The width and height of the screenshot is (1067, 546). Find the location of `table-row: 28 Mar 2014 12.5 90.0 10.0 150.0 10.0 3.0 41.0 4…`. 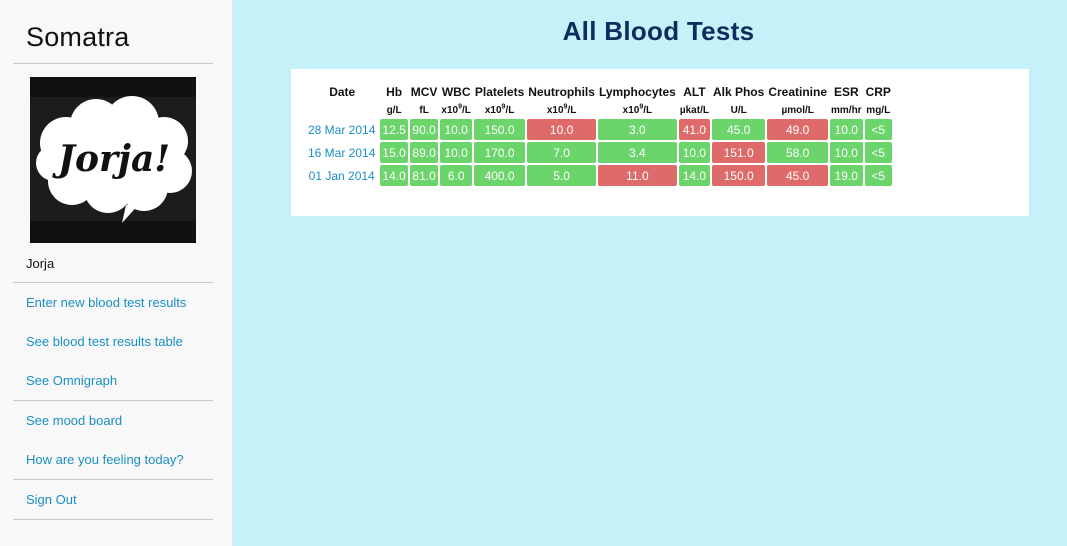

table-row: 28 Mar 2014 12.5 90.0 10.0 150.0 10.0 3.0 41.0 4… is located at coordinates (599, 129).